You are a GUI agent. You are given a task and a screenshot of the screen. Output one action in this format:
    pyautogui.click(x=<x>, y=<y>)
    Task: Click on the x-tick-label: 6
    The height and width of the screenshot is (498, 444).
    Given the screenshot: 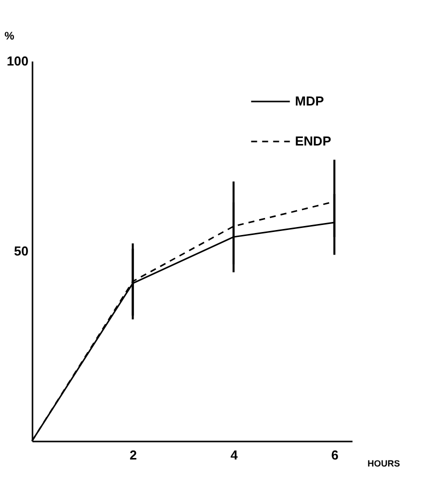 What is the action you would take?
    pyautogui.click(x=334, y=455)
    